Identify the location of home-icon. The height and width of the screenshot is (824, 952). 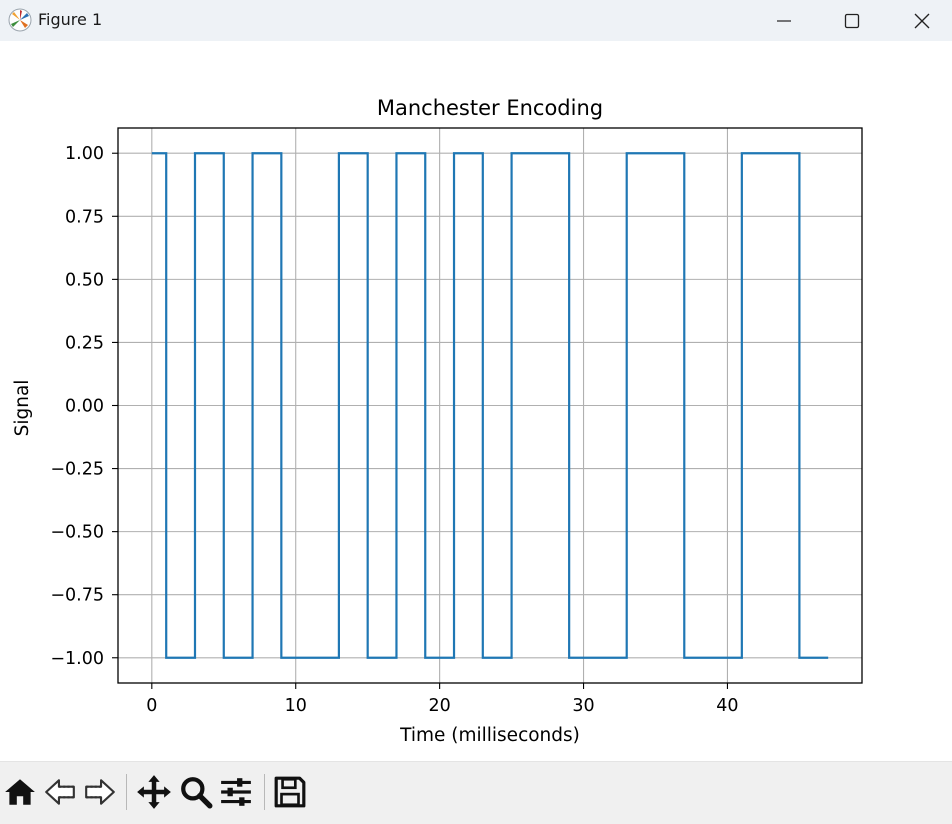
(20, 792).